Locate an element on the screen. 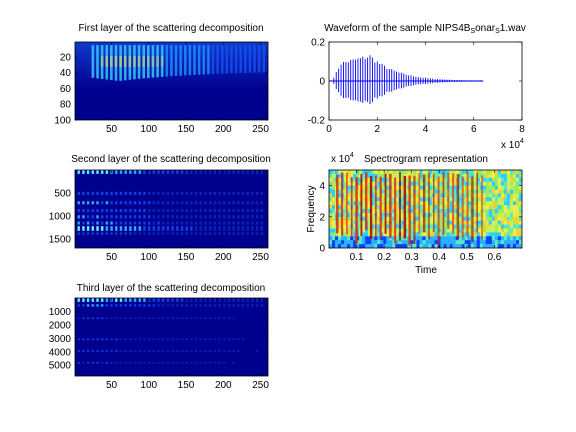 This screenshot has height=432, width=576. third-layer-frame is located at coordinates (171, 337).